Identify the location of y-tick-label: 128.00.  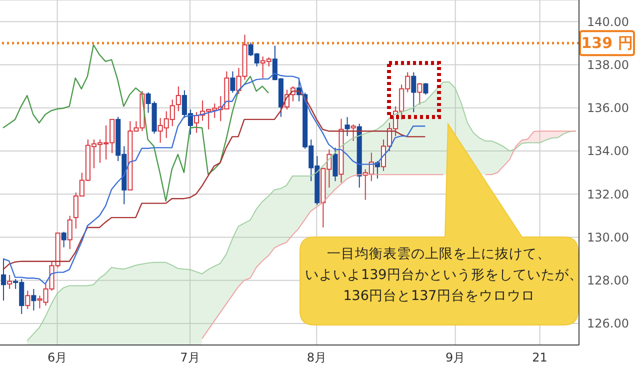
(608, 281).